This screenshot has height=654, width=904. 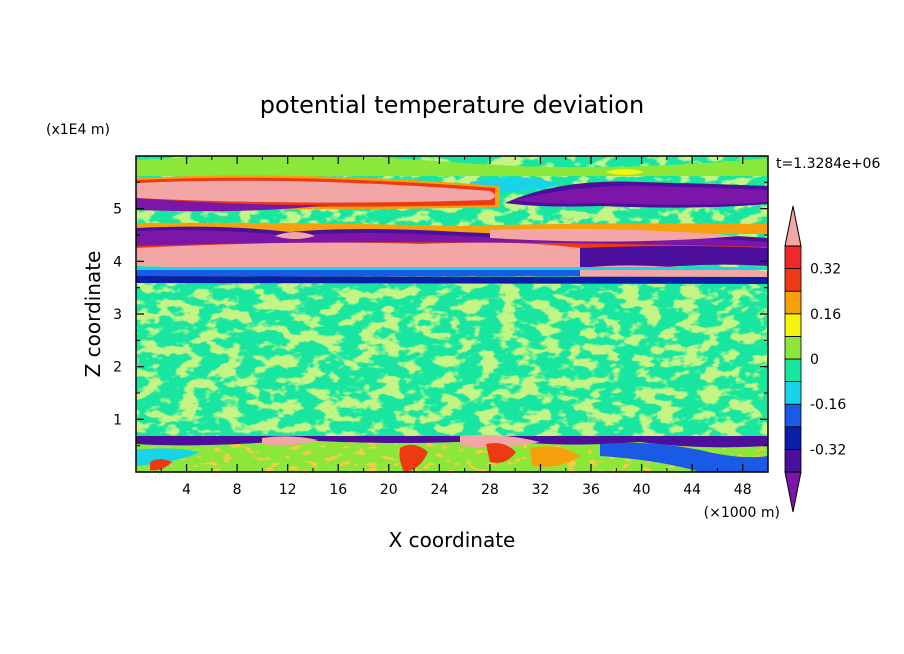 What do you see at coordinates (828, 405) in the screenshot?
I see `colorbar-tick-label: -0.16` at bounding box center [828, 405].